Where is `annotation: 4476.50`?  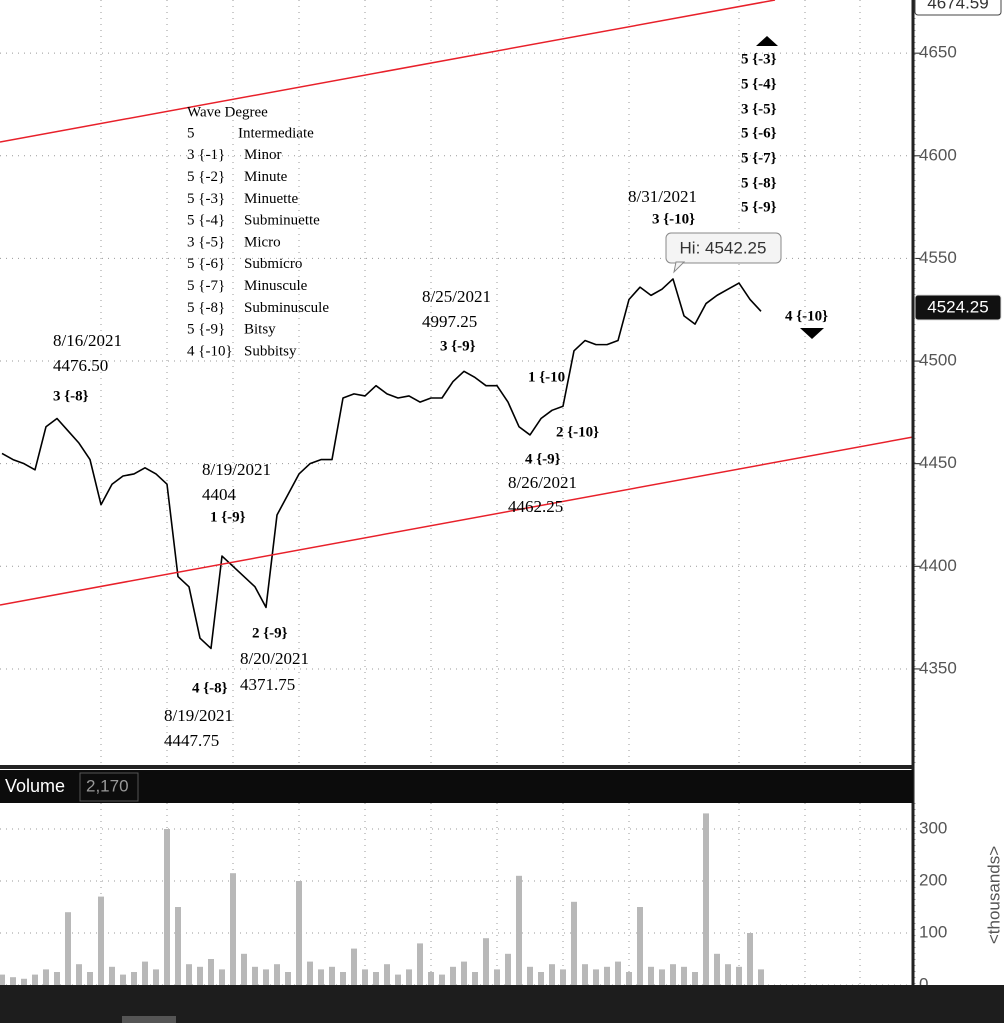 annotation: 4476.50 is located at coordinates (80, 365).